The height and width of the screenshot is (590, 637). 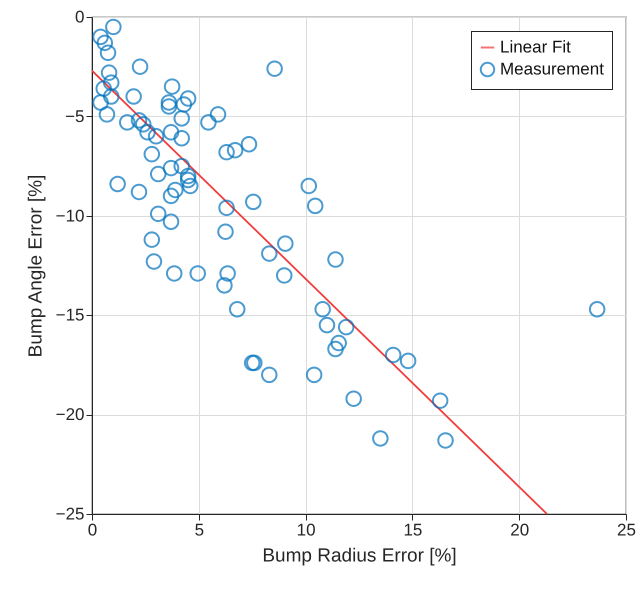 I want to click on x-tick-label: 0, so click(x=93, y=530).